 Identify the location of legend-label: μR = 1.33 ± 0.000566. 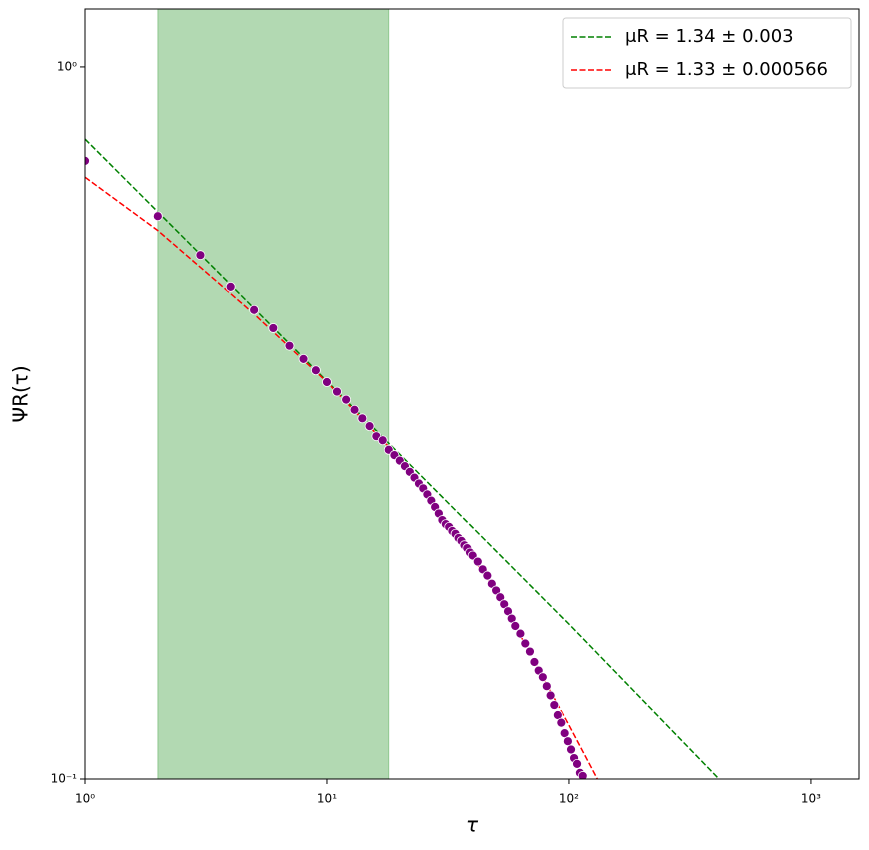
(726, 69).